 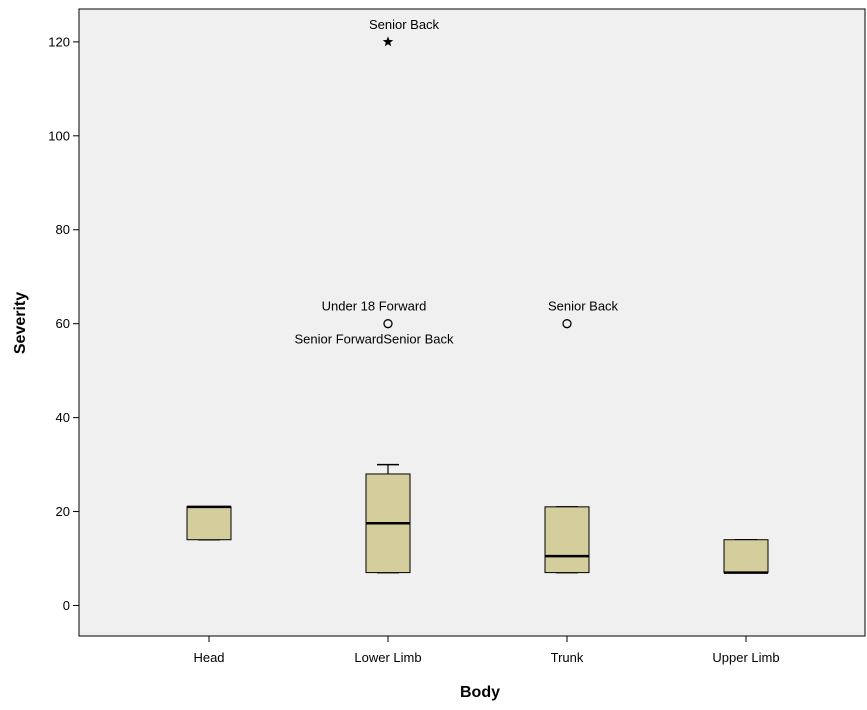 I want to click on y-tick-label: 20, so click(x=63, y=511).